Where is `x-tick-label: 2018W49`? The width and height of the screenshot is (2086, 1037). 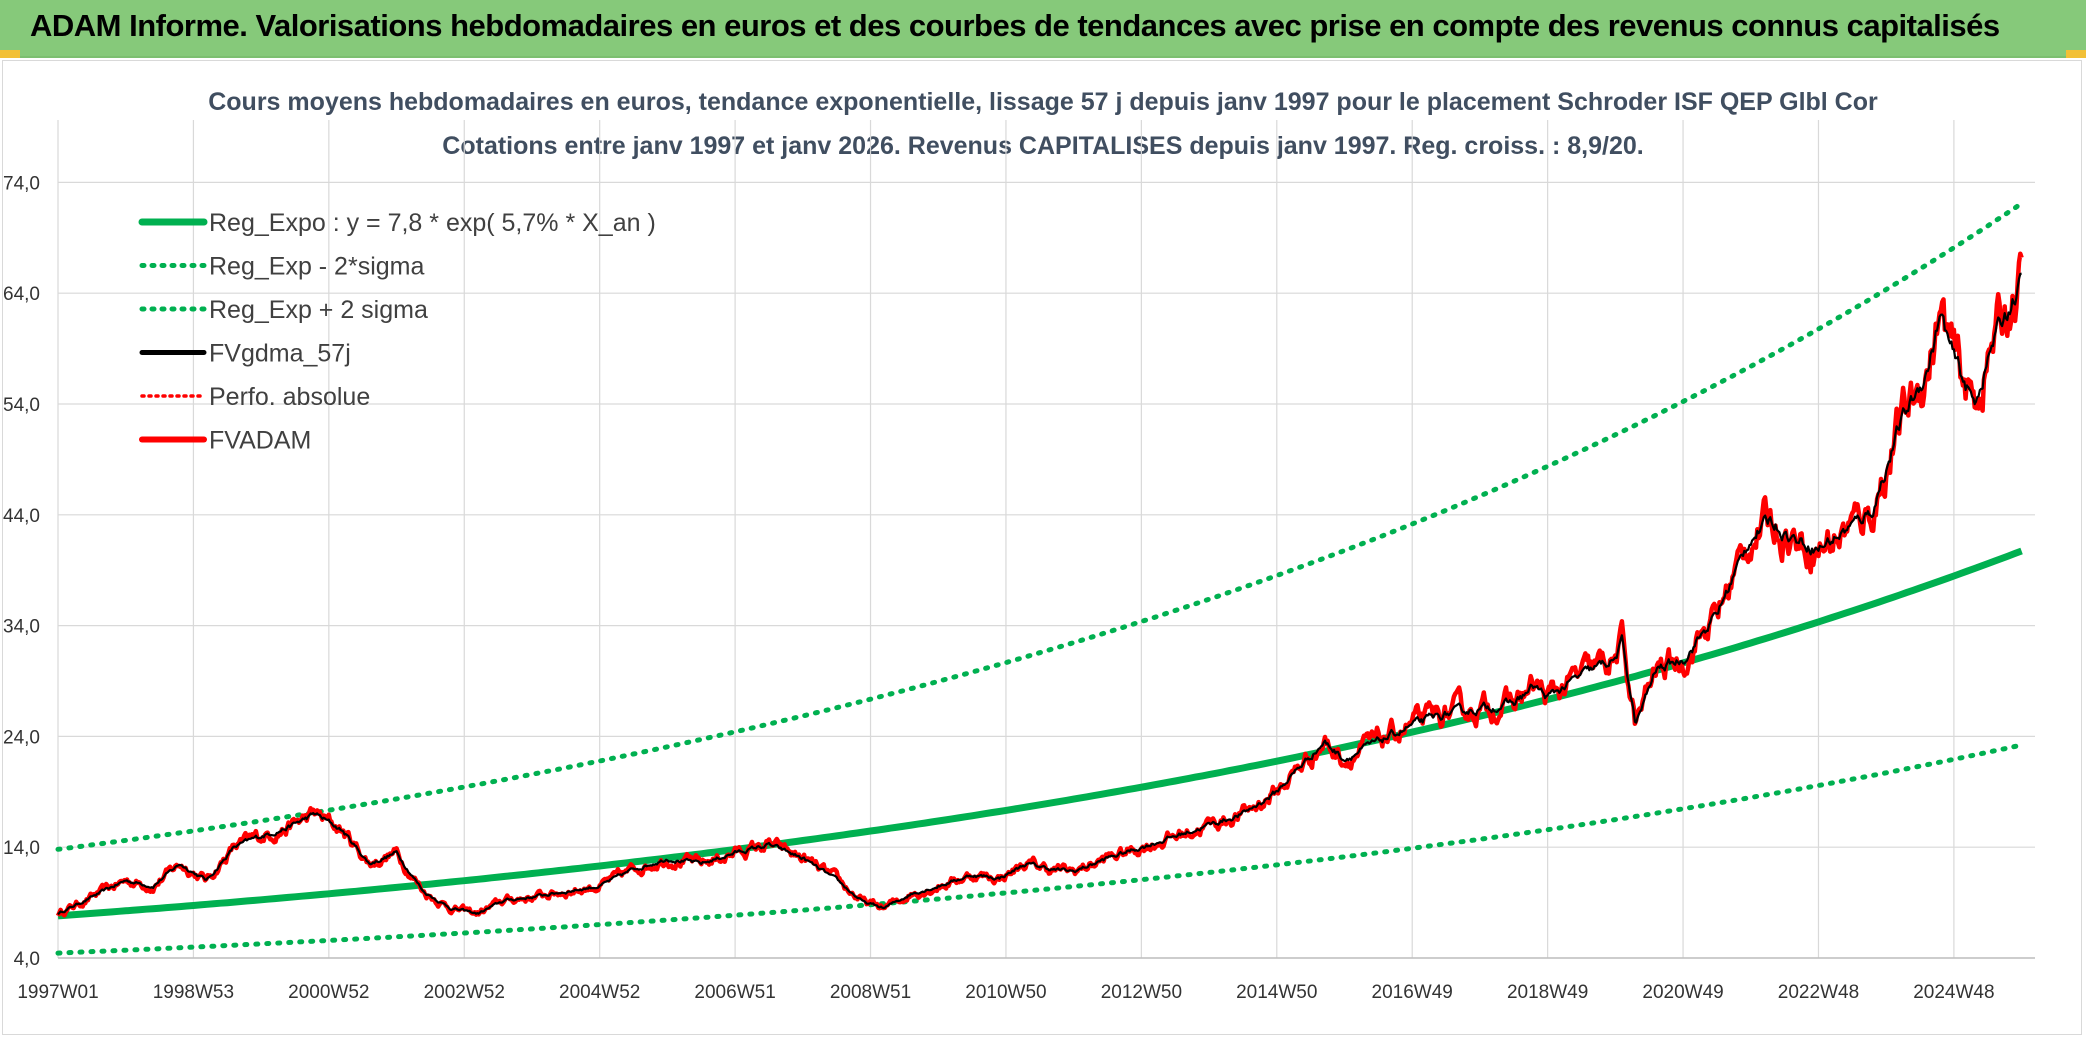
x-tick-label: 2018W49 is located at coordinates (1547, 992).